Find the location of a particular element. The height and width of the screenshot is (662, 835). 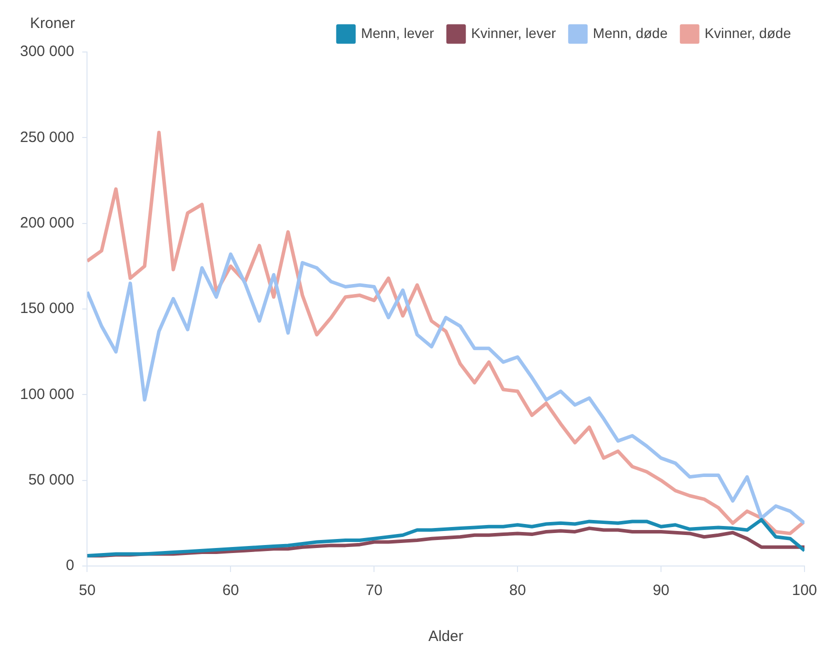

y-tick-label: 200 000 is located at coordinates (47, 223).